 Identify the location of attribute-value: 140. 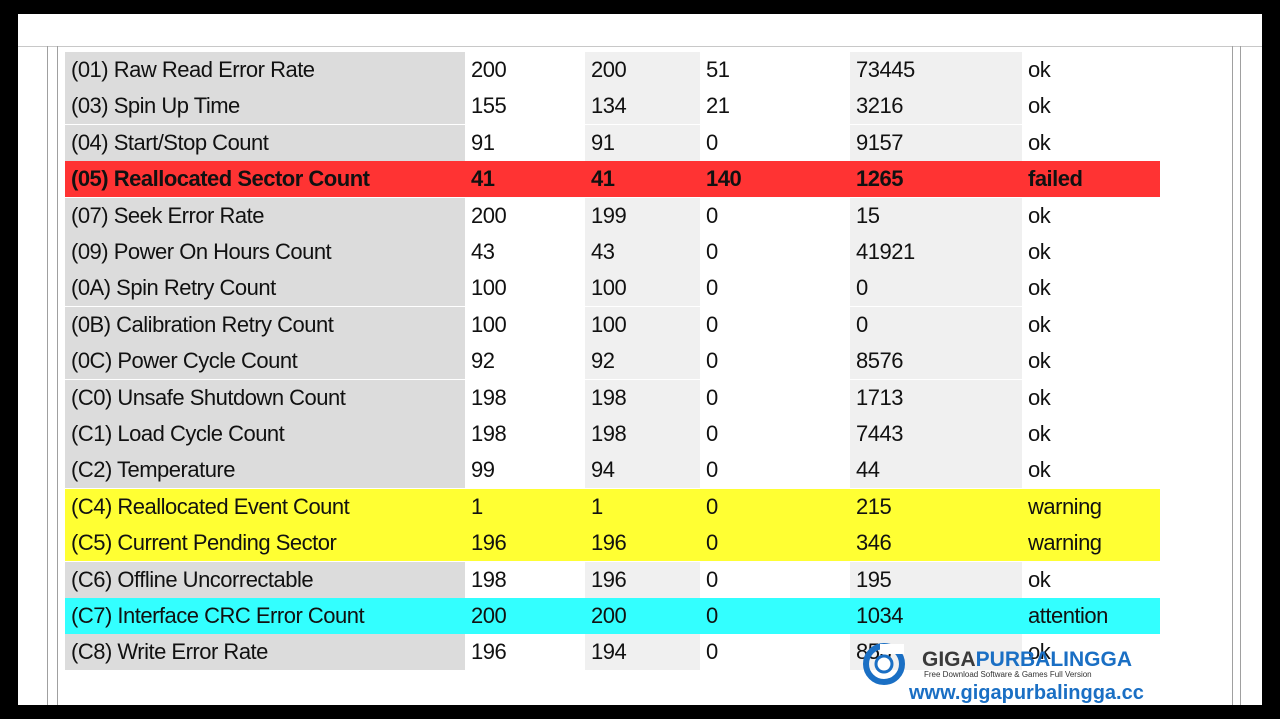
(775, 179).